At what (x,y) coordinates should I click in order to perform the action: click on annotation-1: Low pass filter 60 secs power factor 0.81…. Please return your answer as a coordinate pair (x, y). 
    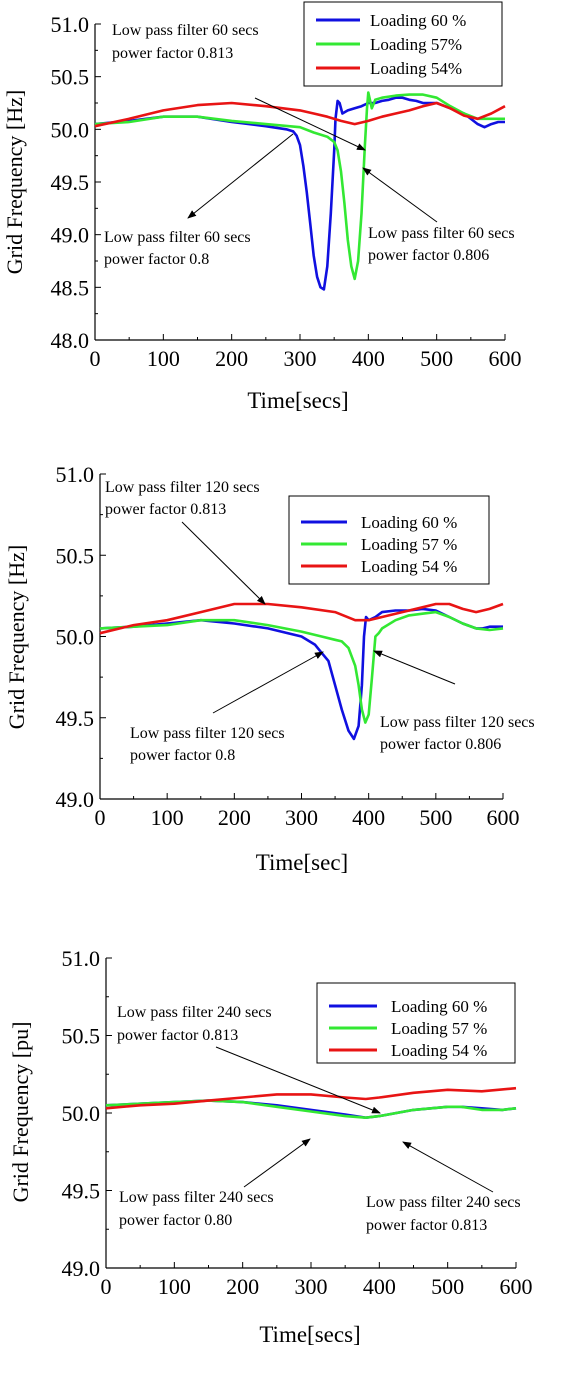
    Looking at the image, I should click on (239, 86).